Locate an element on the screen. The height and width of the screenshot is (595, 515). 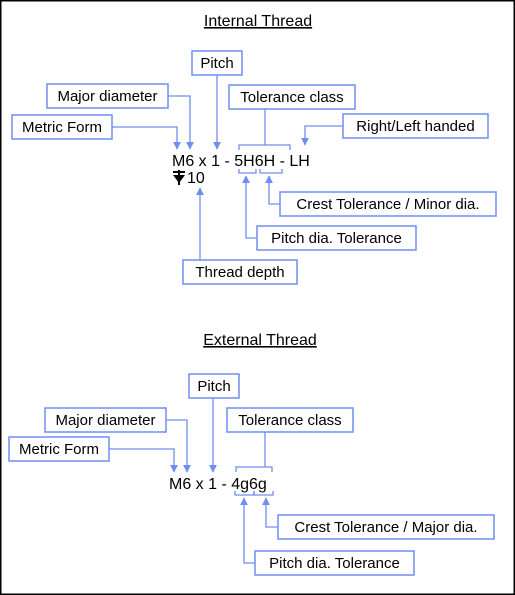
pitch-dia-tolerance-label: Pitch dia. Tolerance is located at coordinates (336, 238).